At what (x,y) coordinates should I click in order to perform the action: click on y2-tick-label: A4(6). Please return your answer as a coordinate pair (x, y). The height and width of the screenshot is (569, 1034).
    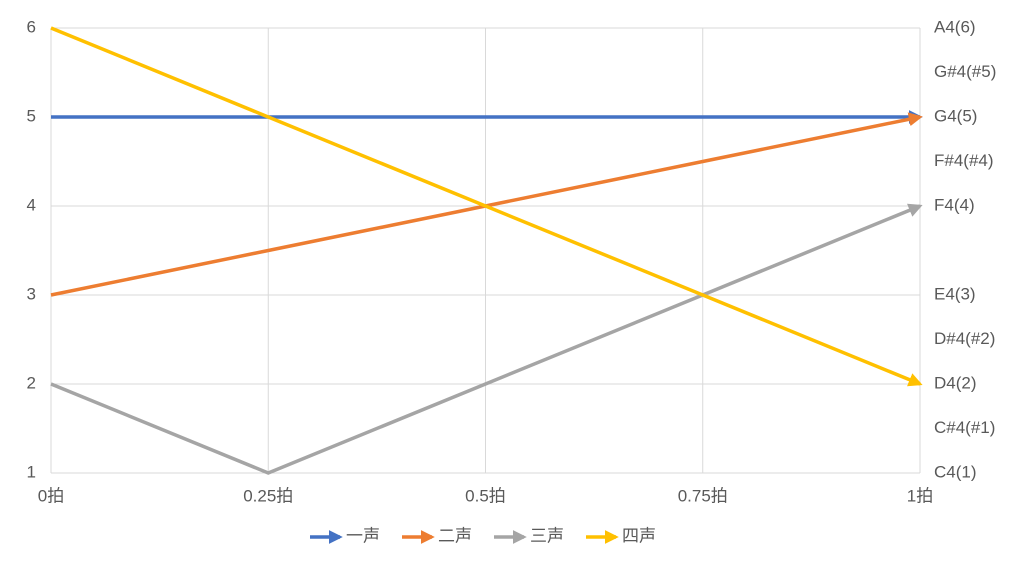
    Looking at the image, I should click on (955, 26).